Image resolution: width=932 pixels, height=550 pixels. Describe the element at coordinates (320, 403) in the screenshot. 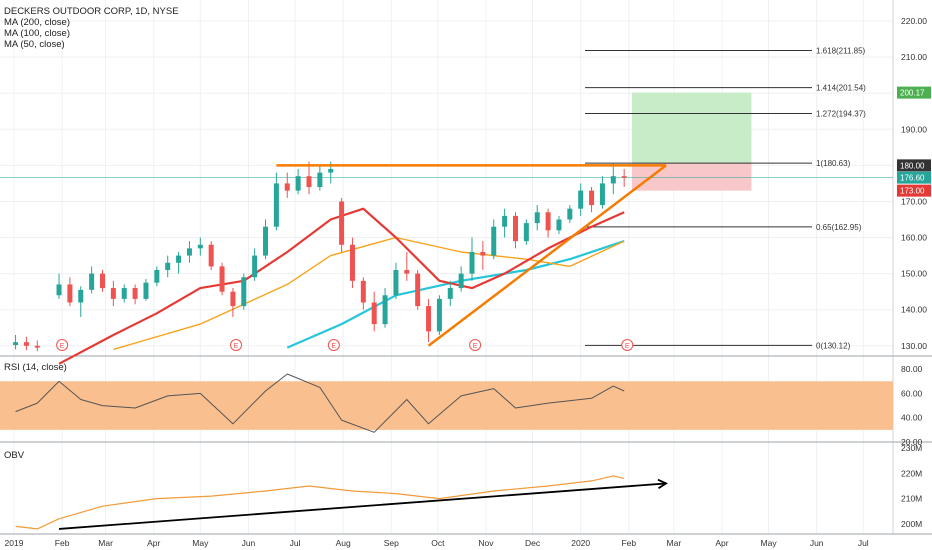

I see `rsi-line` at that location.